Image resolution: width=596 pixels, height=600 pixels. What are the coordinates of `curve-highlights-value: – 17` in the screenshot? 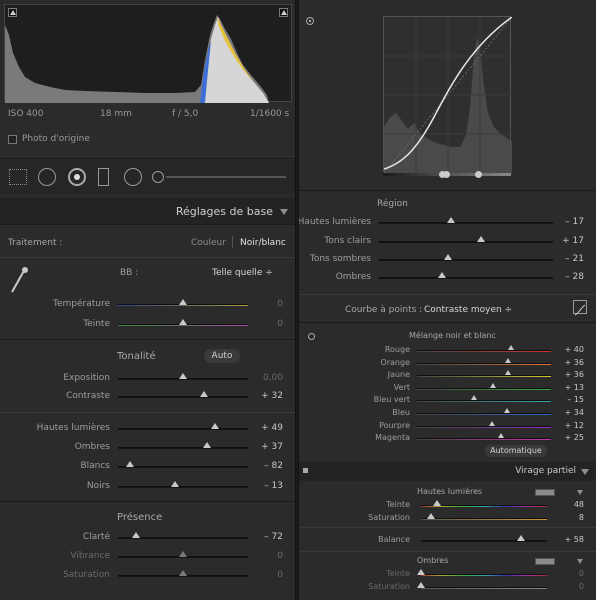 It's located at (574, 222).